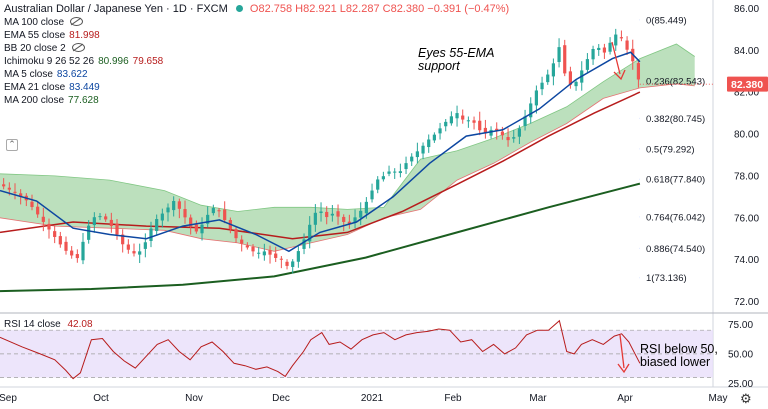  What do you see at coordinates (256, 22) in the screenshot?
I see `legend-row: MA 100 close` at bounding box center [256, 22].